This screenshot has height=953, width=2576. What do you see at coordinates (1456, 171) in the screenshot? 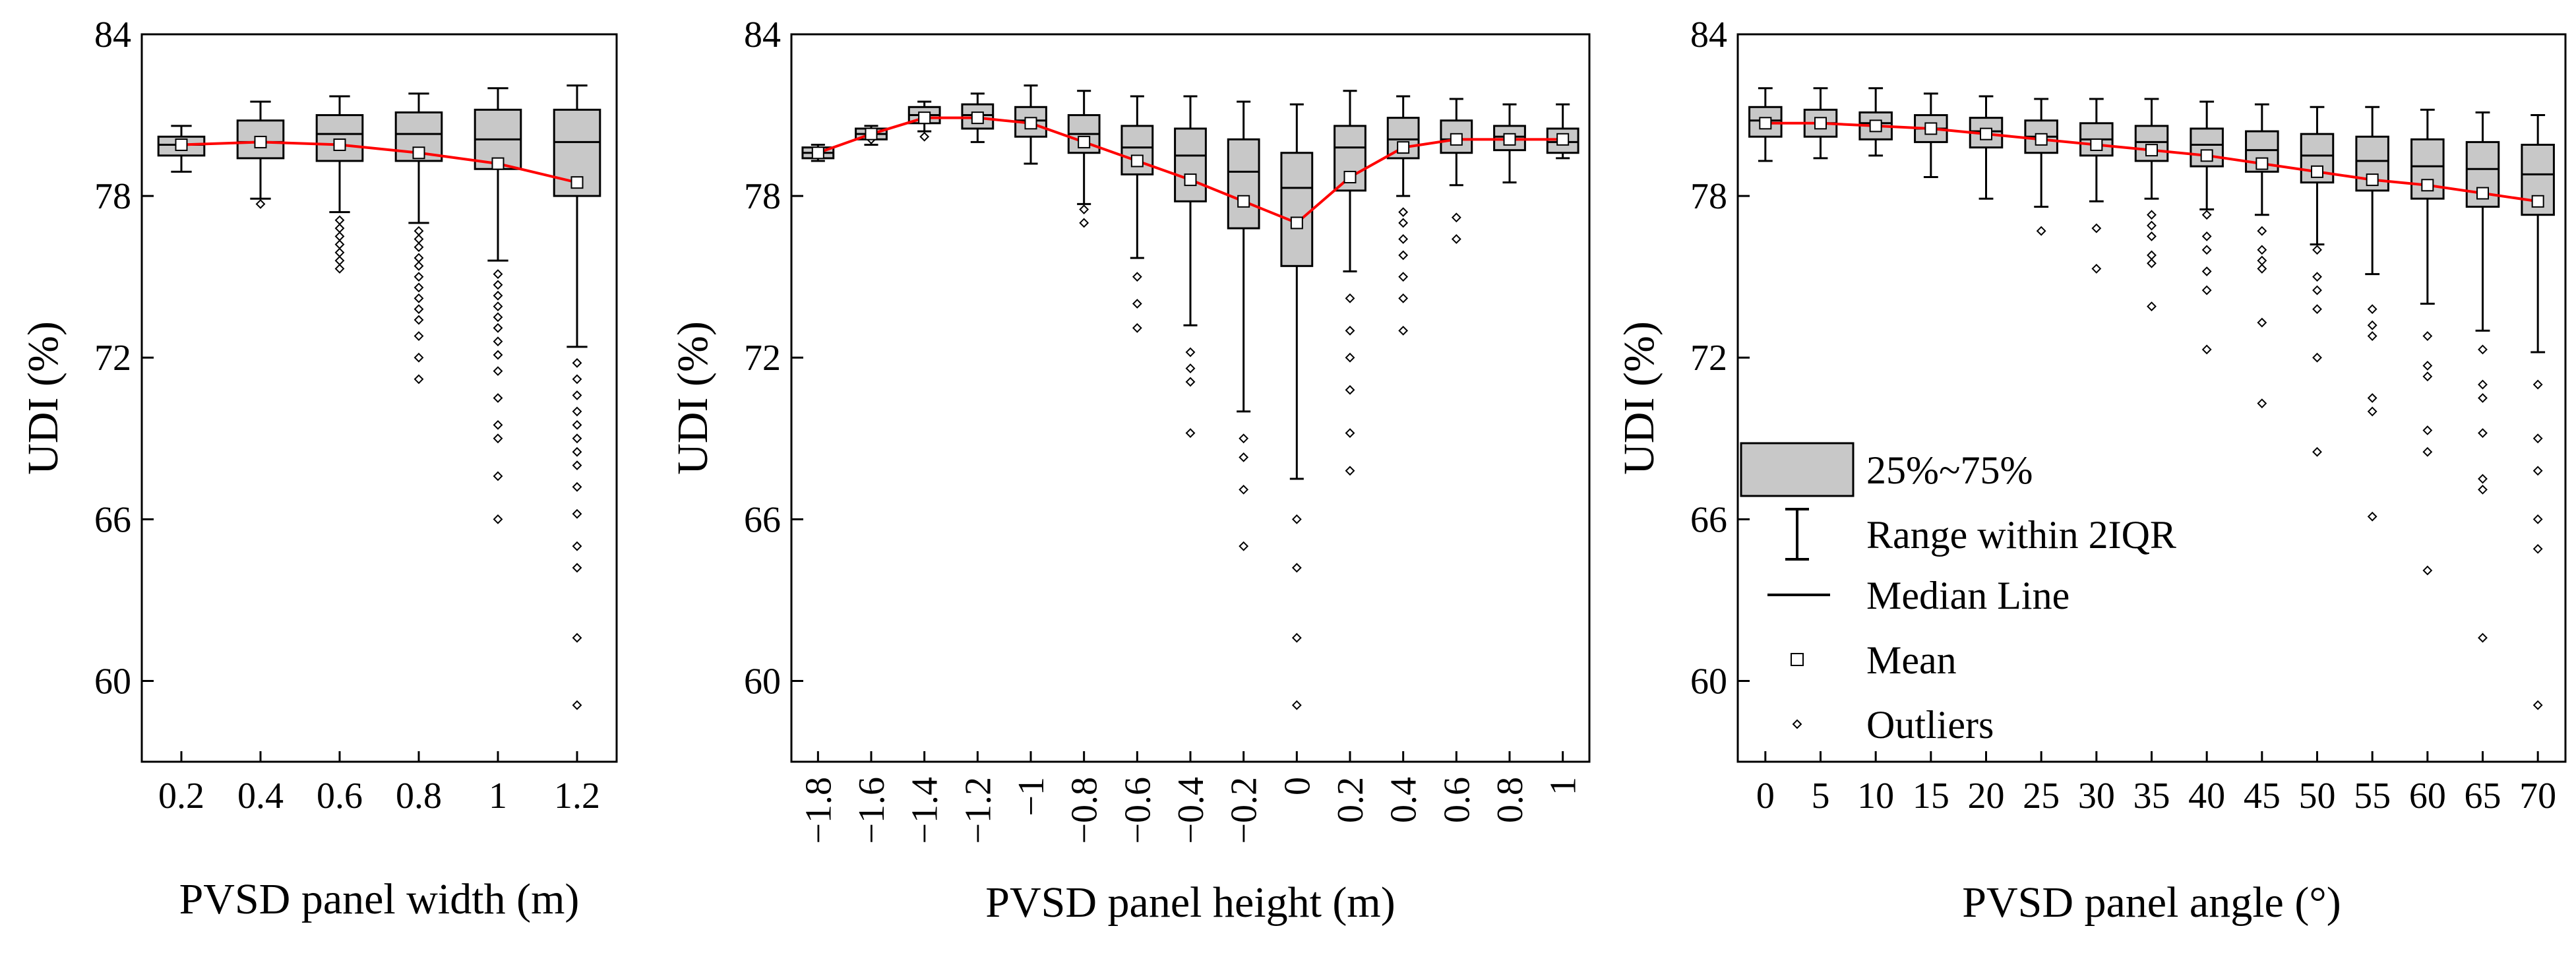
I see `box-0.6` at bounding box center [1456, 171].